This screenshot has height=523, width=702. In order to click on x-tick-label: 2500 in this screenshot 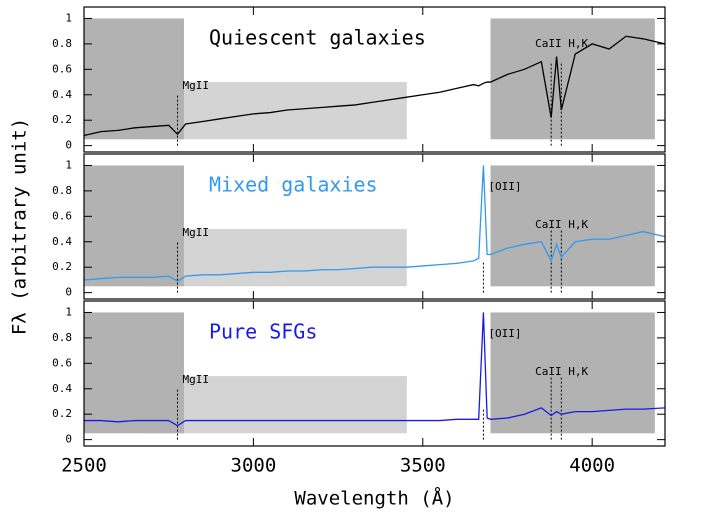, I will do `click(84, 466)`.